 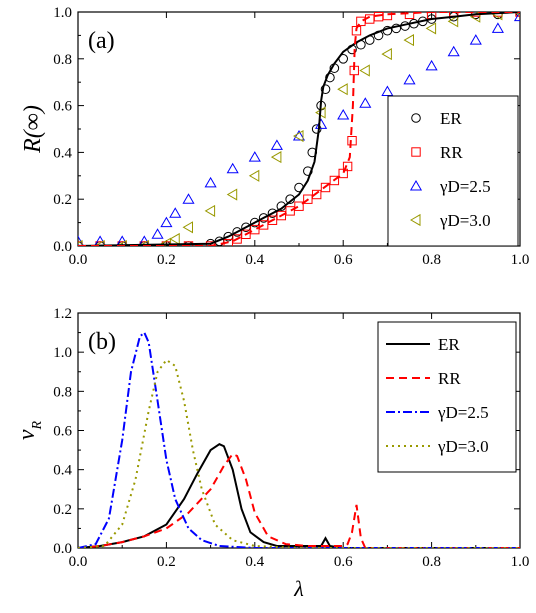 I want to click on legend-box, so click(x=447, y=397).